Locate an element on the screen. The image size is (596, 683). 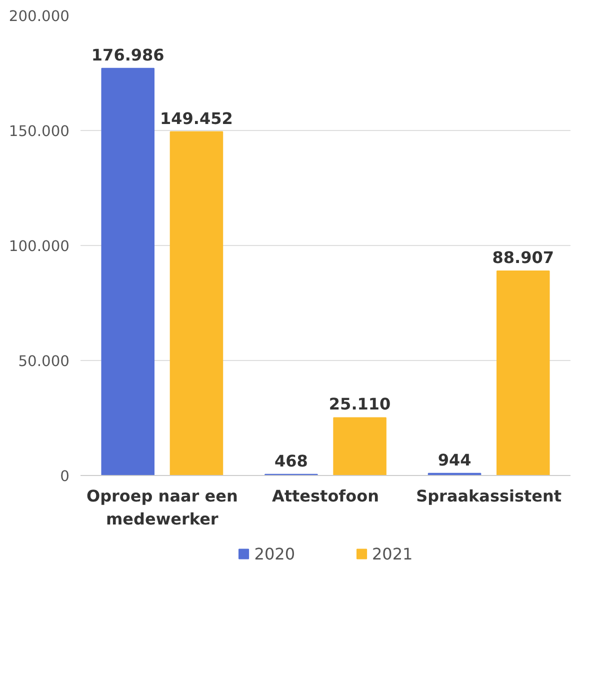
x-tick-label: Oproep naar een medewerker is located at coordinates (162, 507).